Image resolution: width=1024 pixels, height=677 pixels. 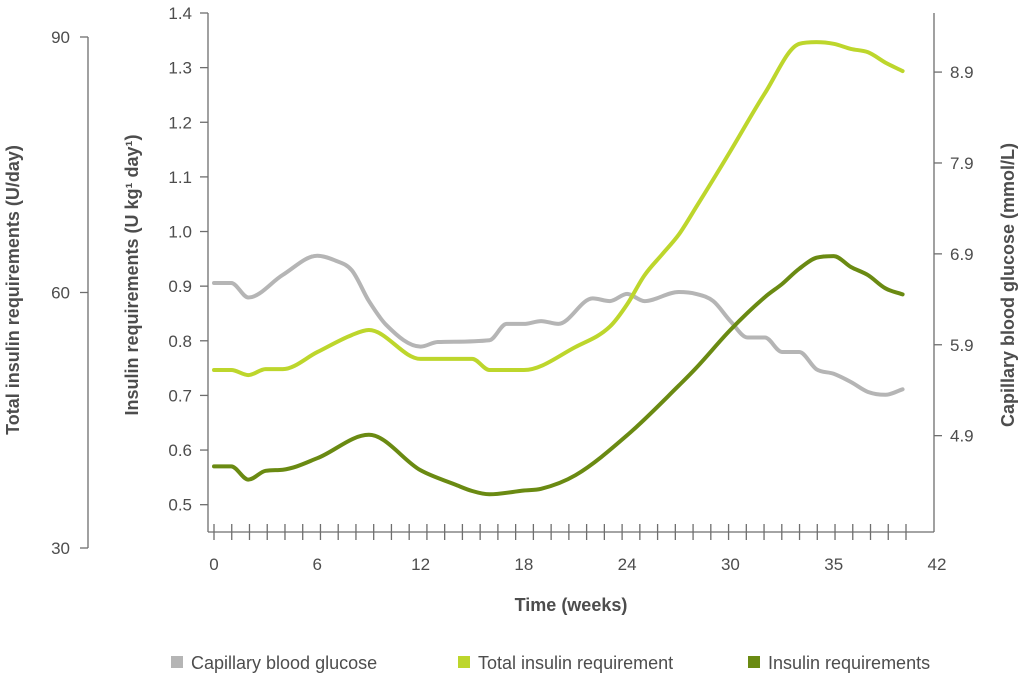 What do you see at coordinates (132, 274) in the screenshot?
I see `inner-left-axis-label: Insulin requirements (U kg¹ day¹)` at bounding box center [132, 274].